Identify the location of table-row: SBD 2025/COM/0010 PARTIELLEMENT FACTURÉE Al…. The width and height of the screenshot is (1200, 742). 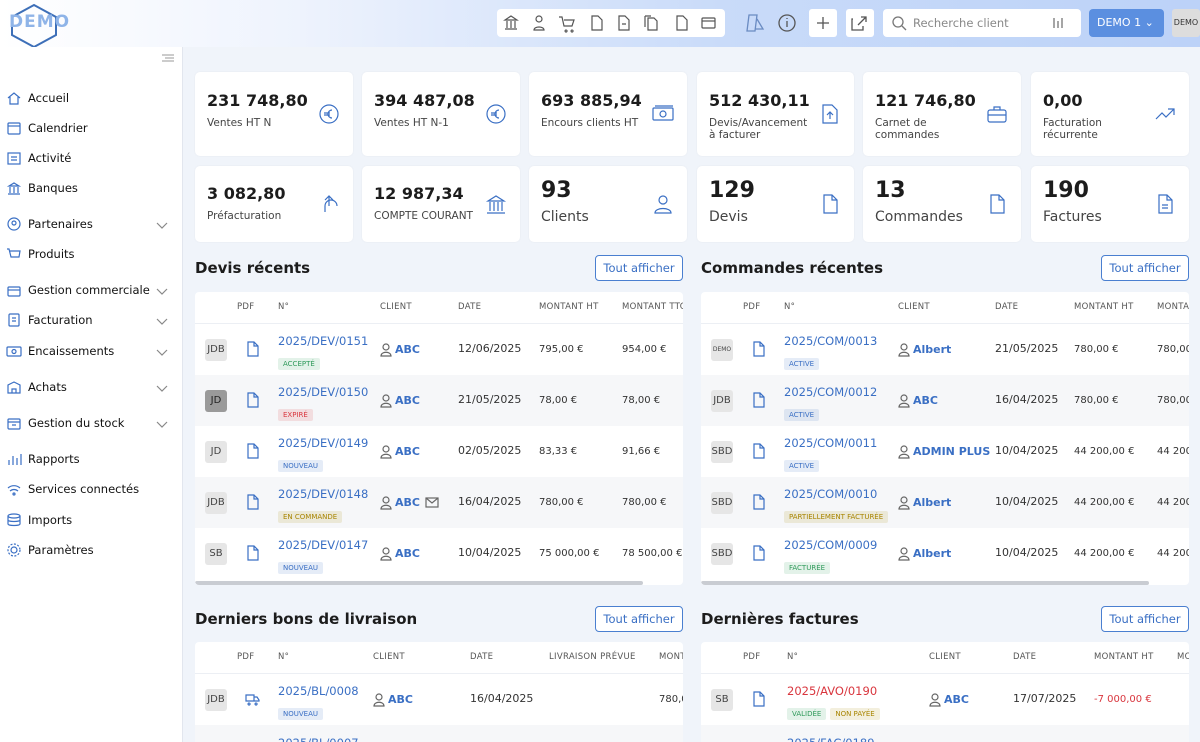
(945, 502).